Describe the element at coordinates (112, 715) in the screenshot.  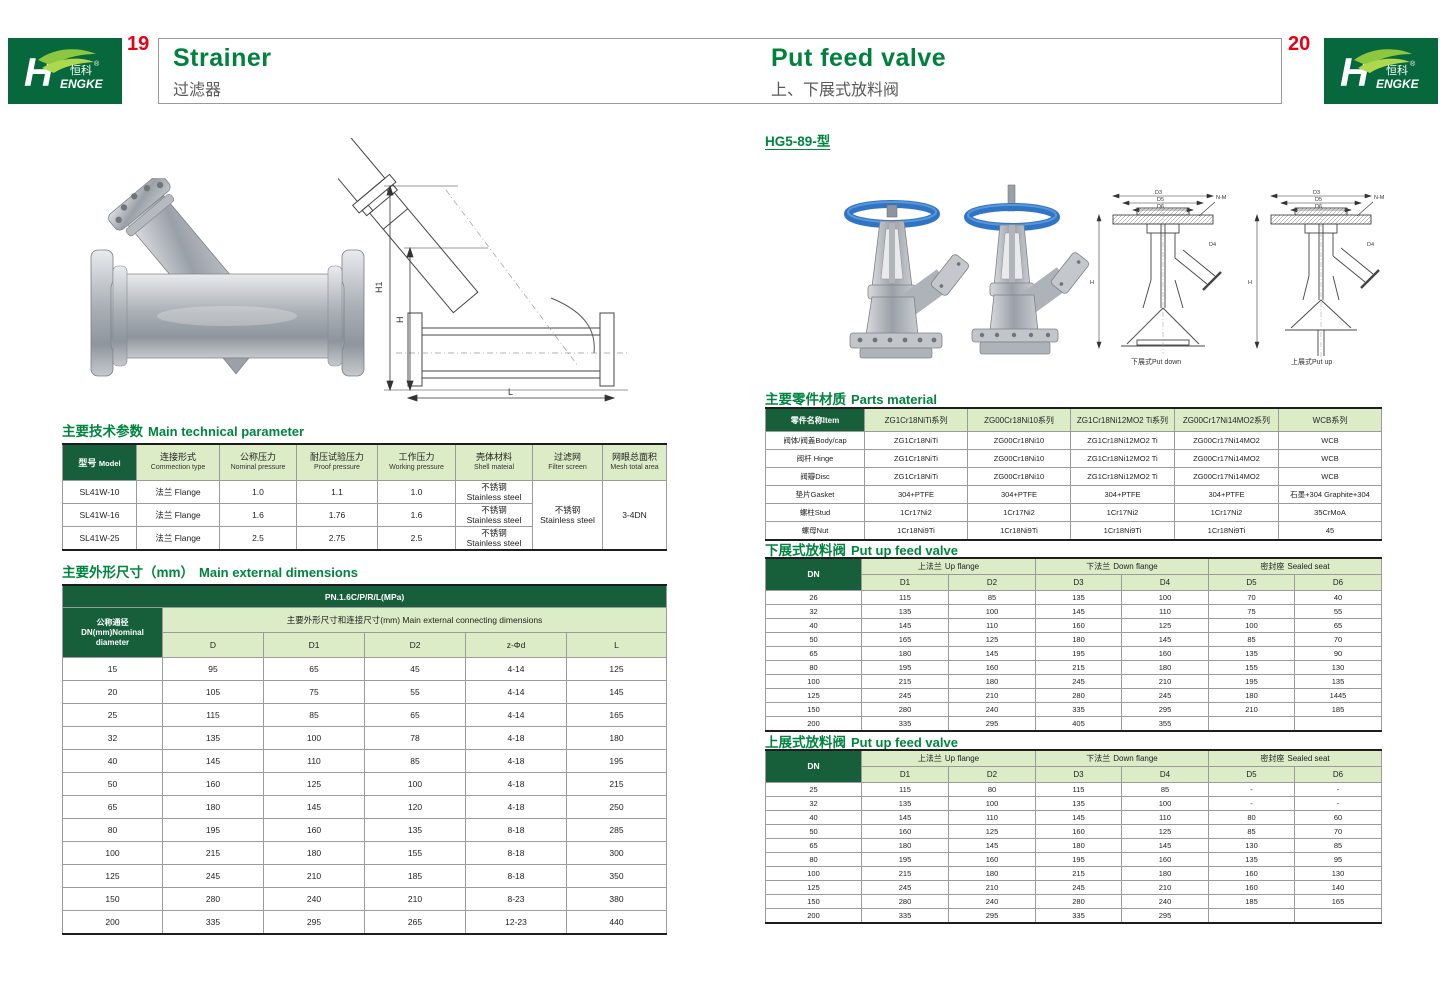
I see `cell-dn: 25` at that location.